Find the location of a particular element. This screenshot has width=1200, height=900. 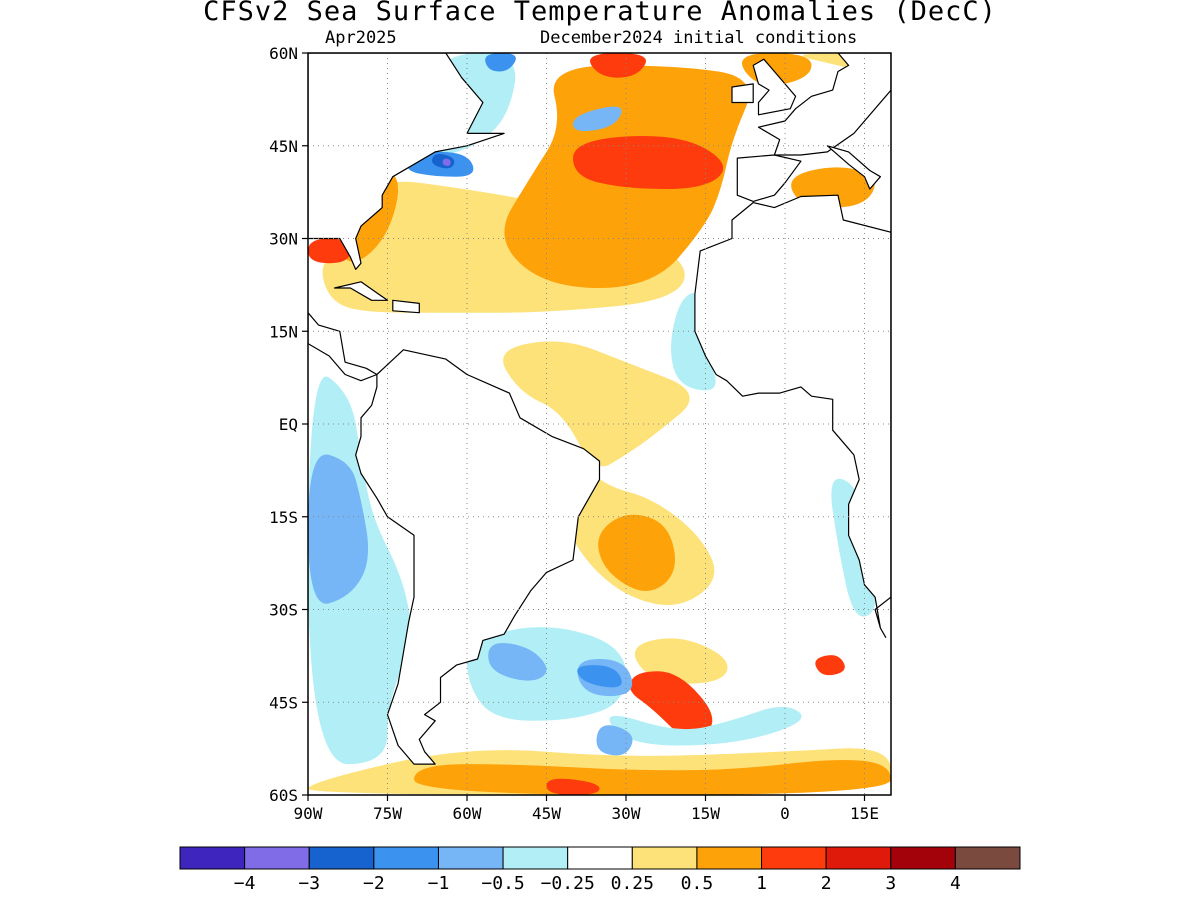

landmass-ireland is located at coordinates (742, 93).